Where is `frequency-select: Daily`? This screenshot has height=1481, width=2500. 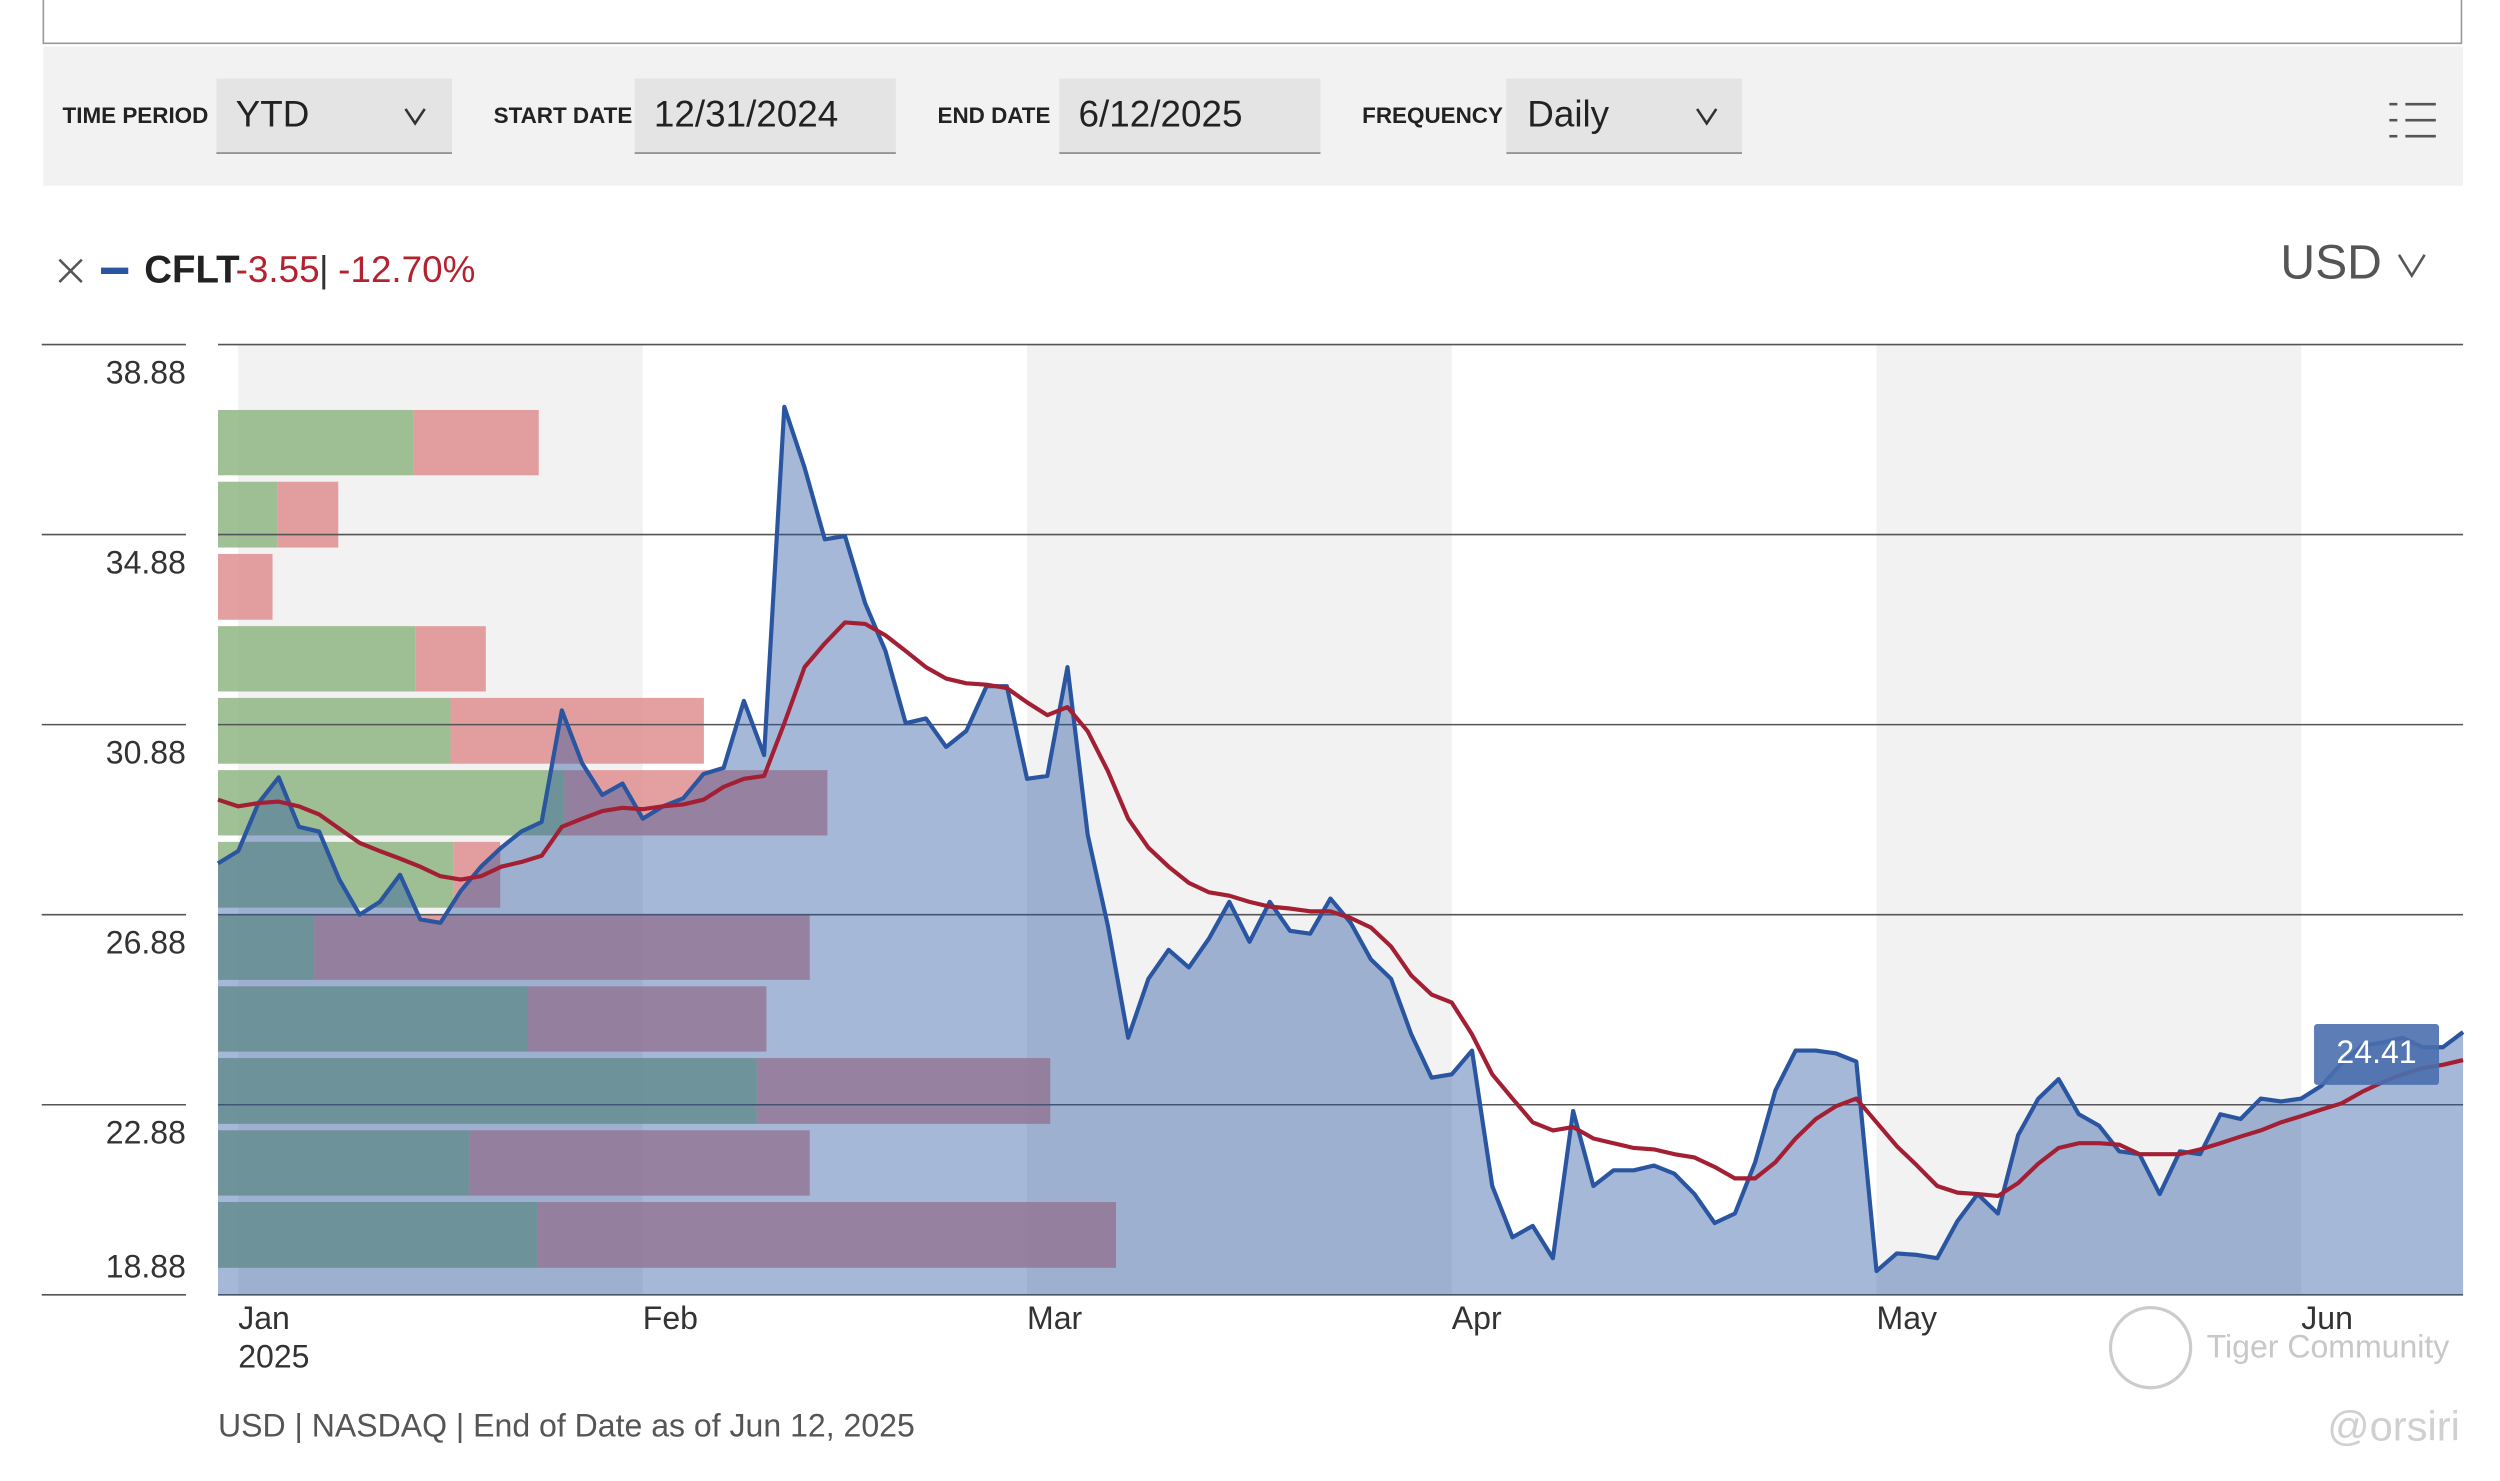 frequency-select: Daily is located at coordinates (1624, 116).